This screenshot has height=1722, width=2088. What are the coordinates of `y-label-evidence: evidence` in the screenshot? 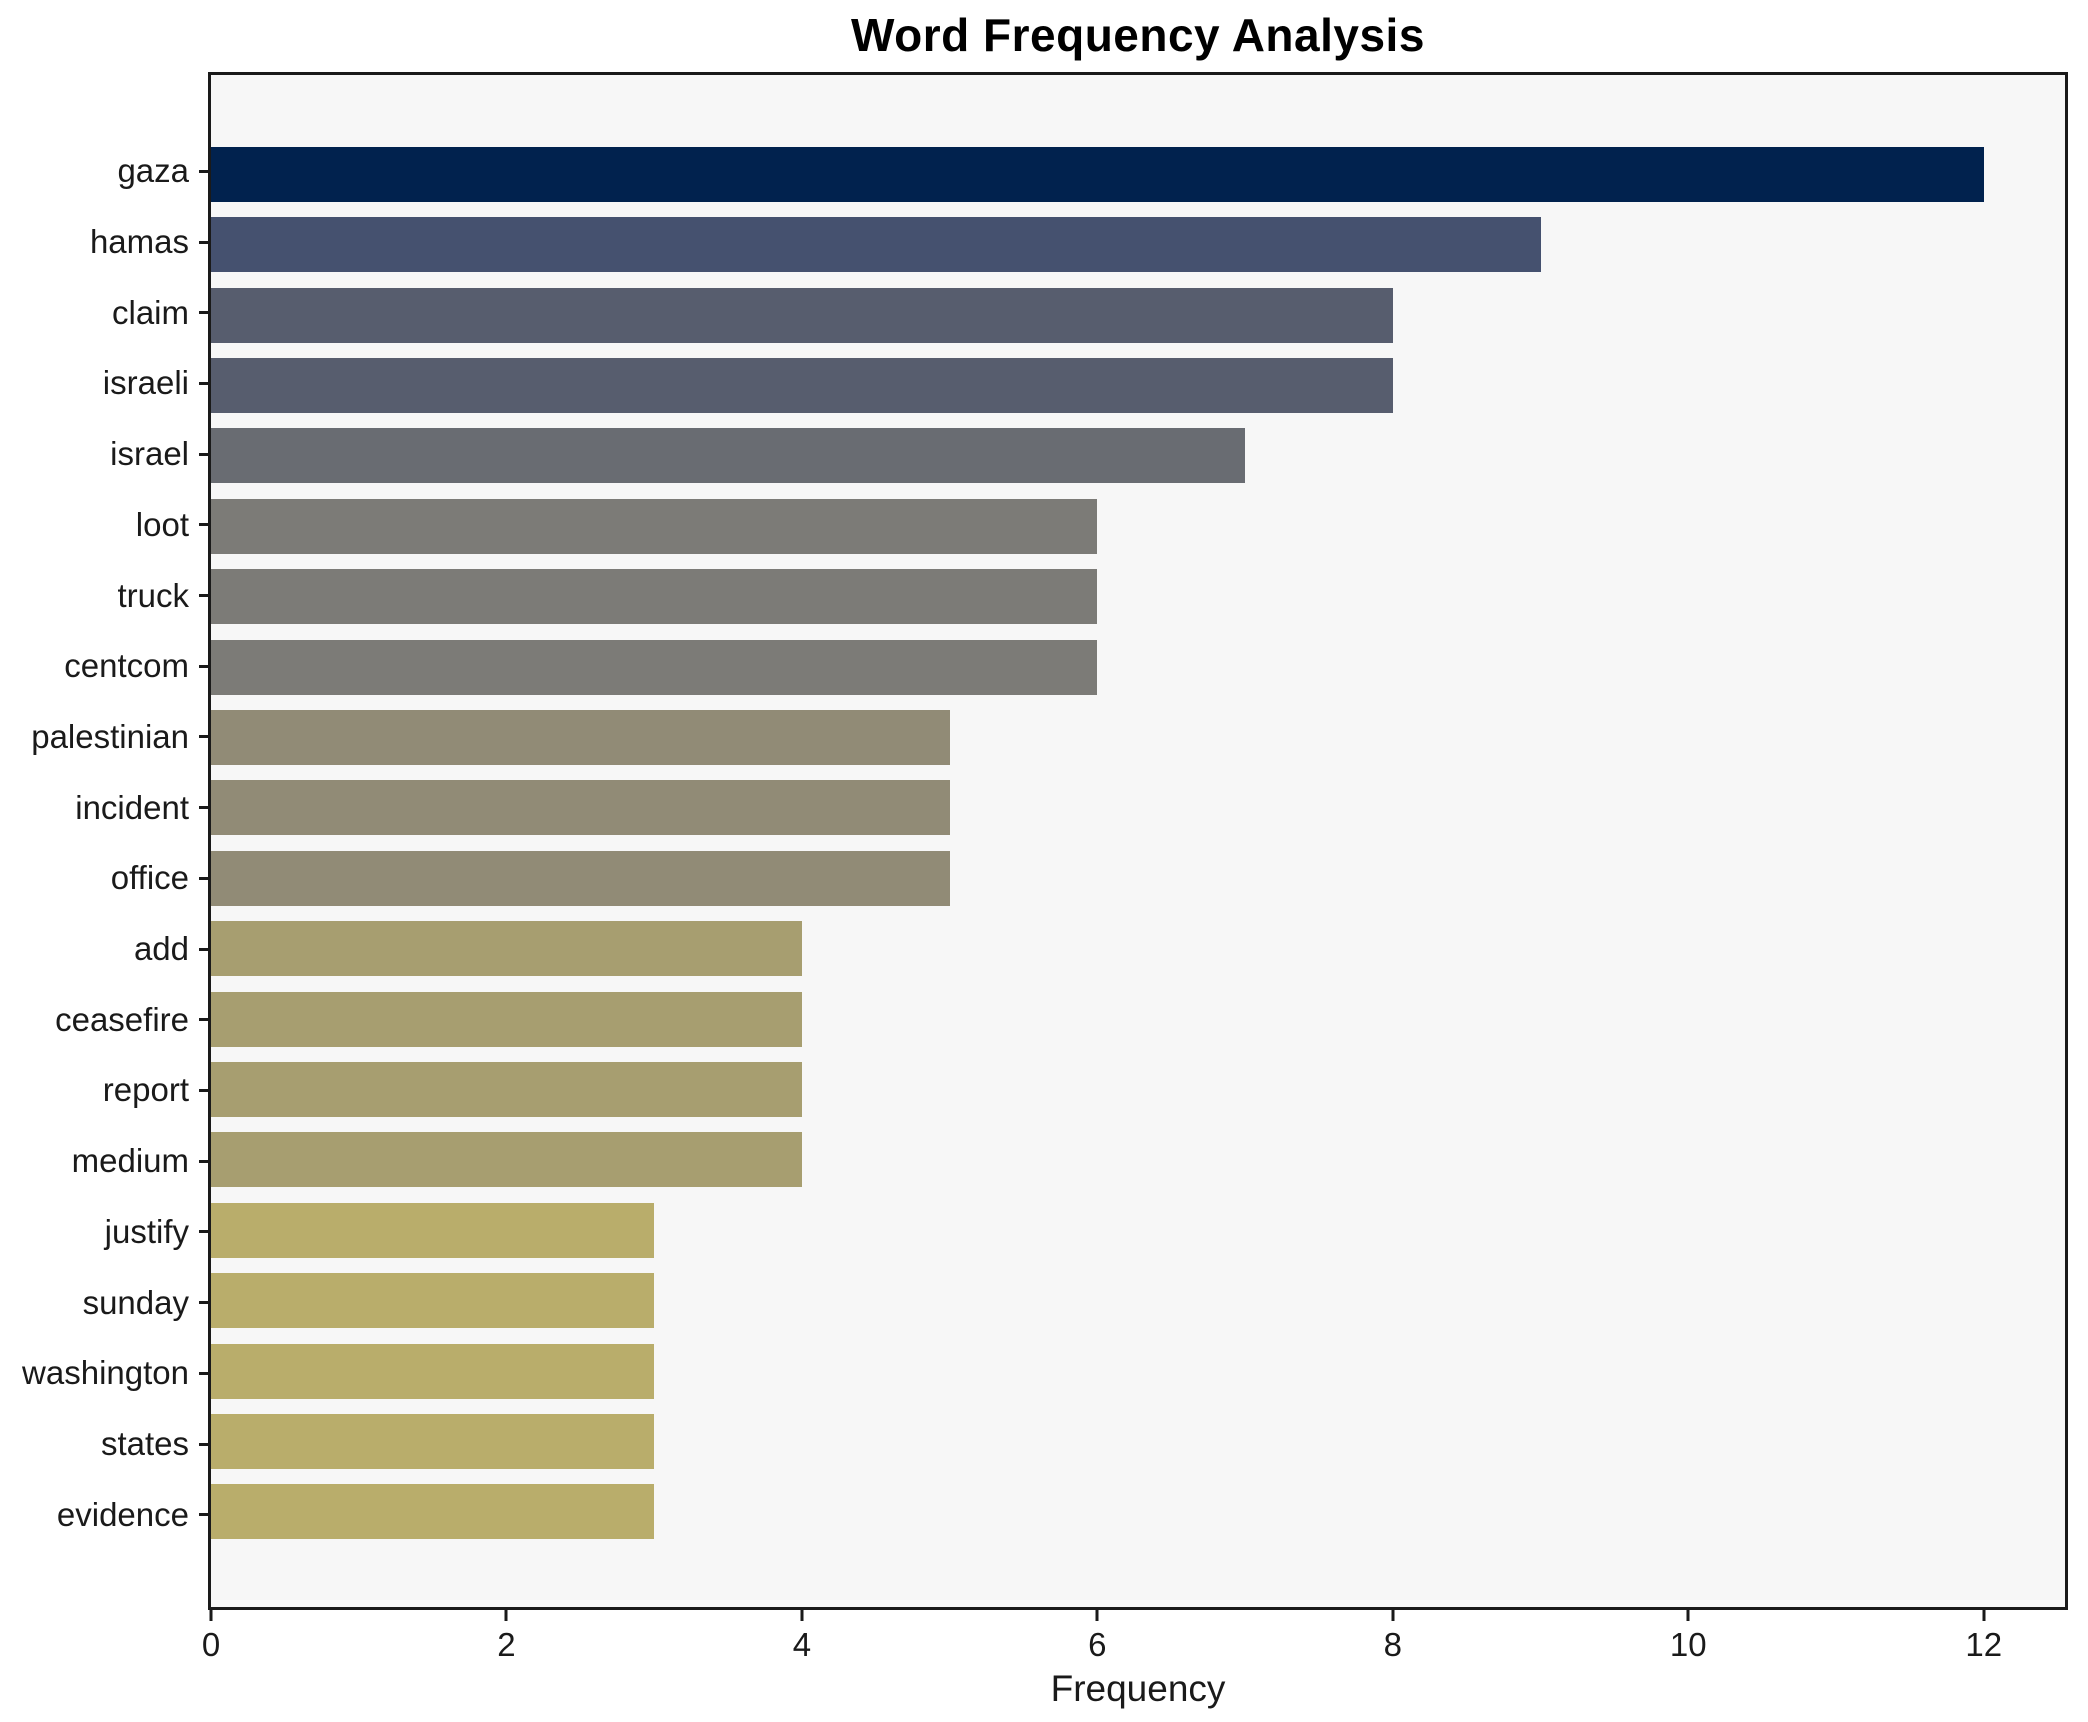 It's located at (122, 1514).